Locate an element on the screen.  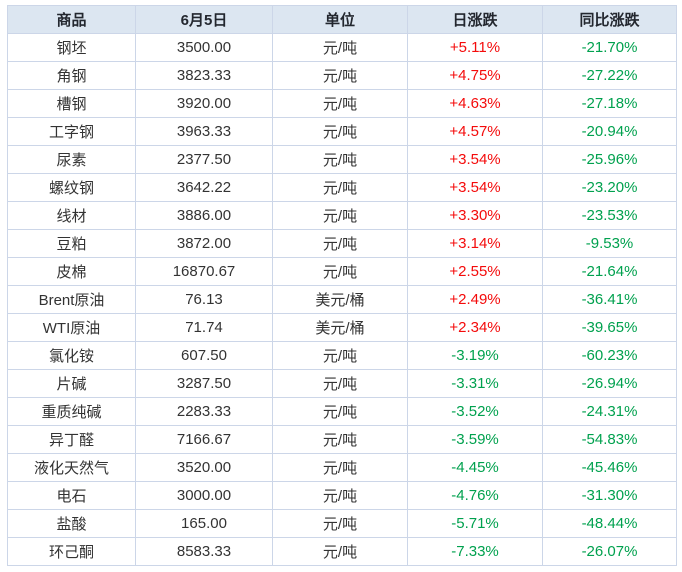
yoy-change-cell: -54.83% is located at coordinates (609, 439).